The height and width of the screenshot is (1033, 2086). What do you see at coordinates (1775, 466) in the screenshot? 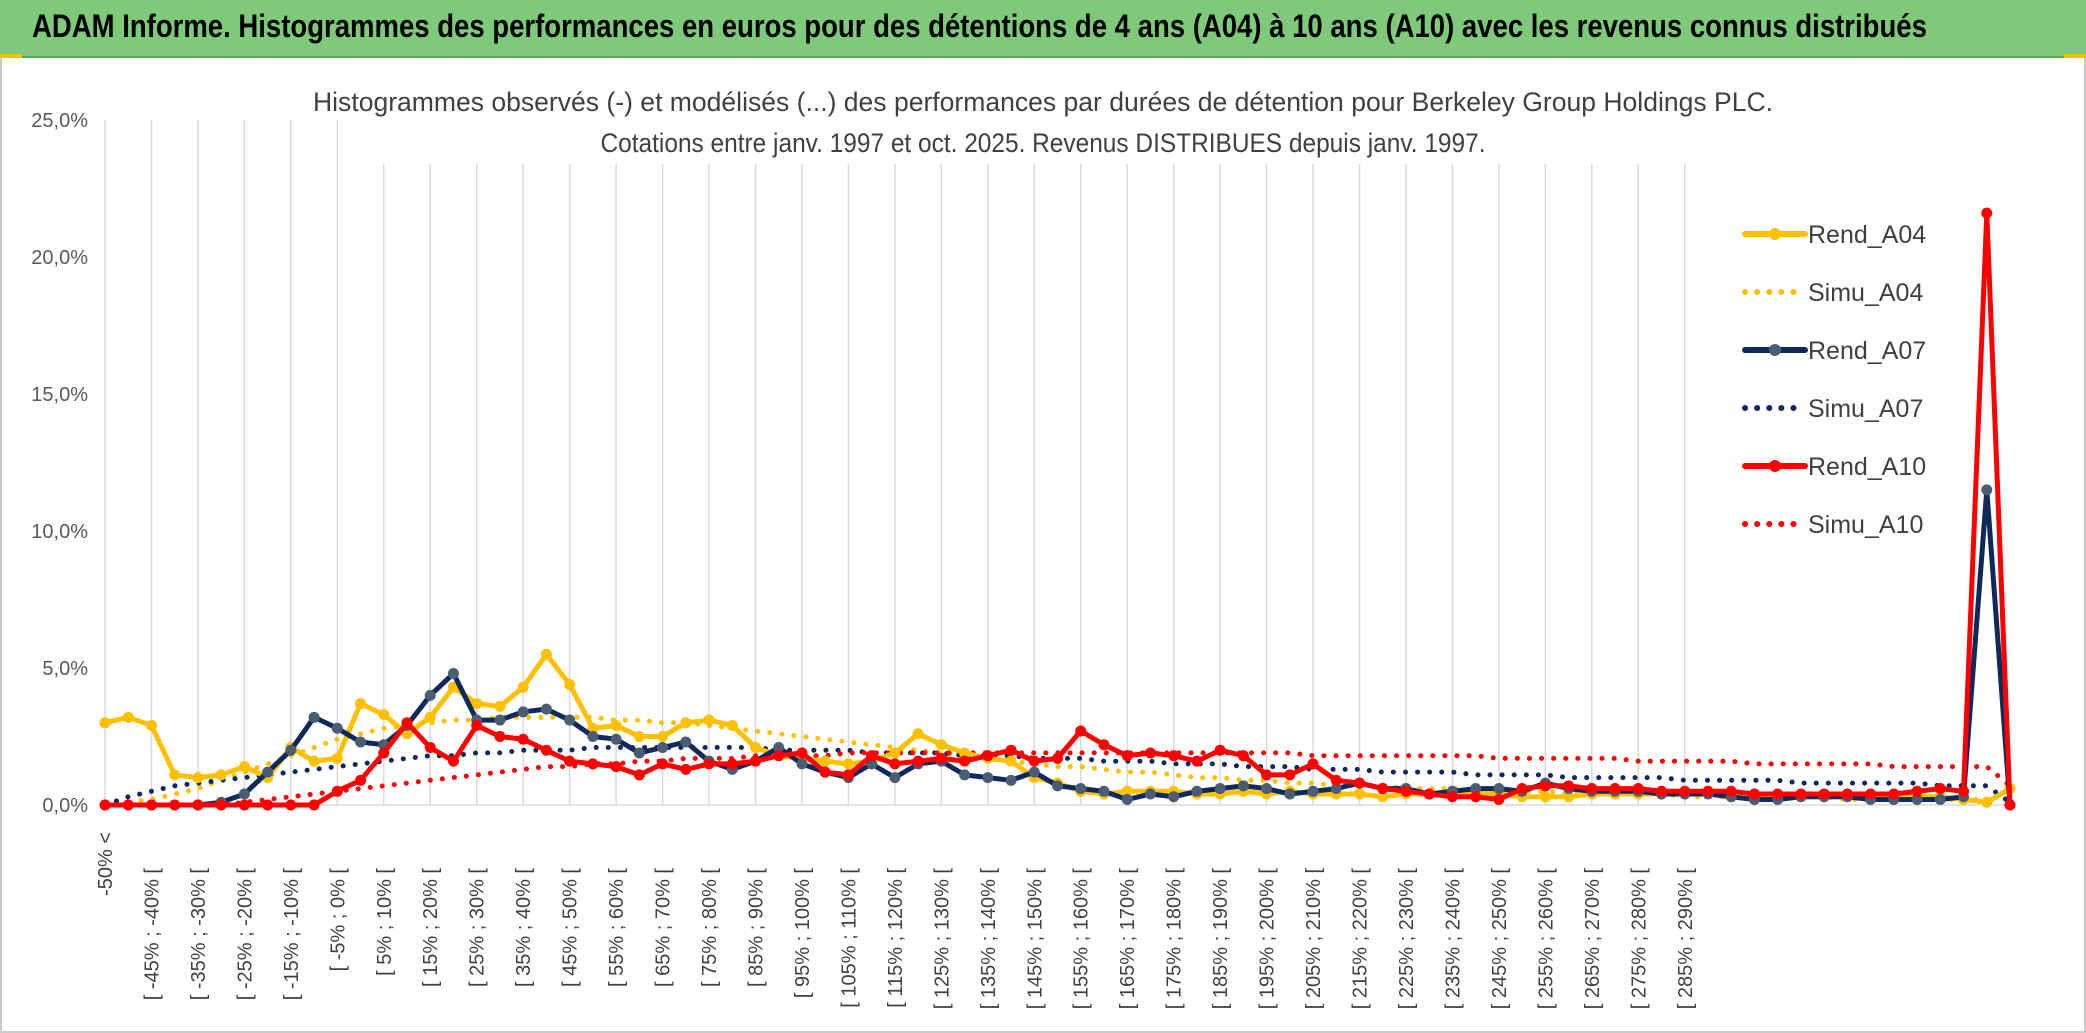
I see `legend-marker` at bounding box center [1775, 466].